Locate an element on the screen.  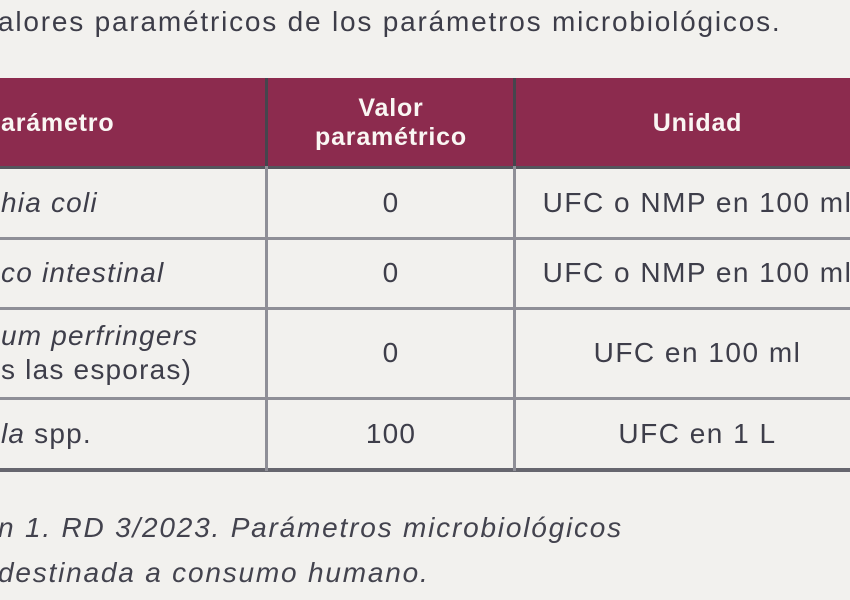
parameter-name-line: s las esporas) is located at coordinates (96, 370).